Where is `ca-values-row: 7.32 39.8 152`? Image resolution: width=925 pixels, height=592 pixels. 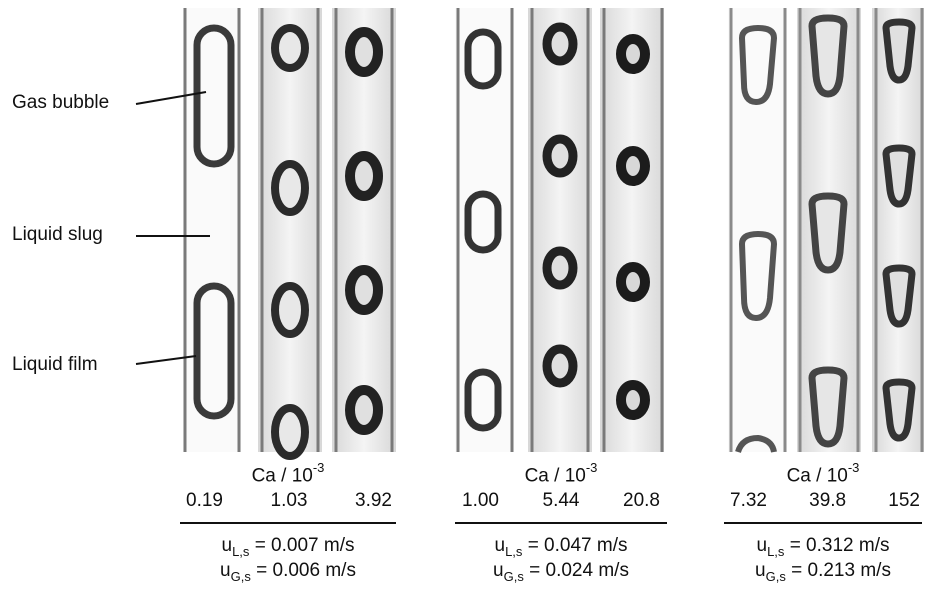
ca-values-row: 7.32 39.8 152 is located at coordinates (825, 501).